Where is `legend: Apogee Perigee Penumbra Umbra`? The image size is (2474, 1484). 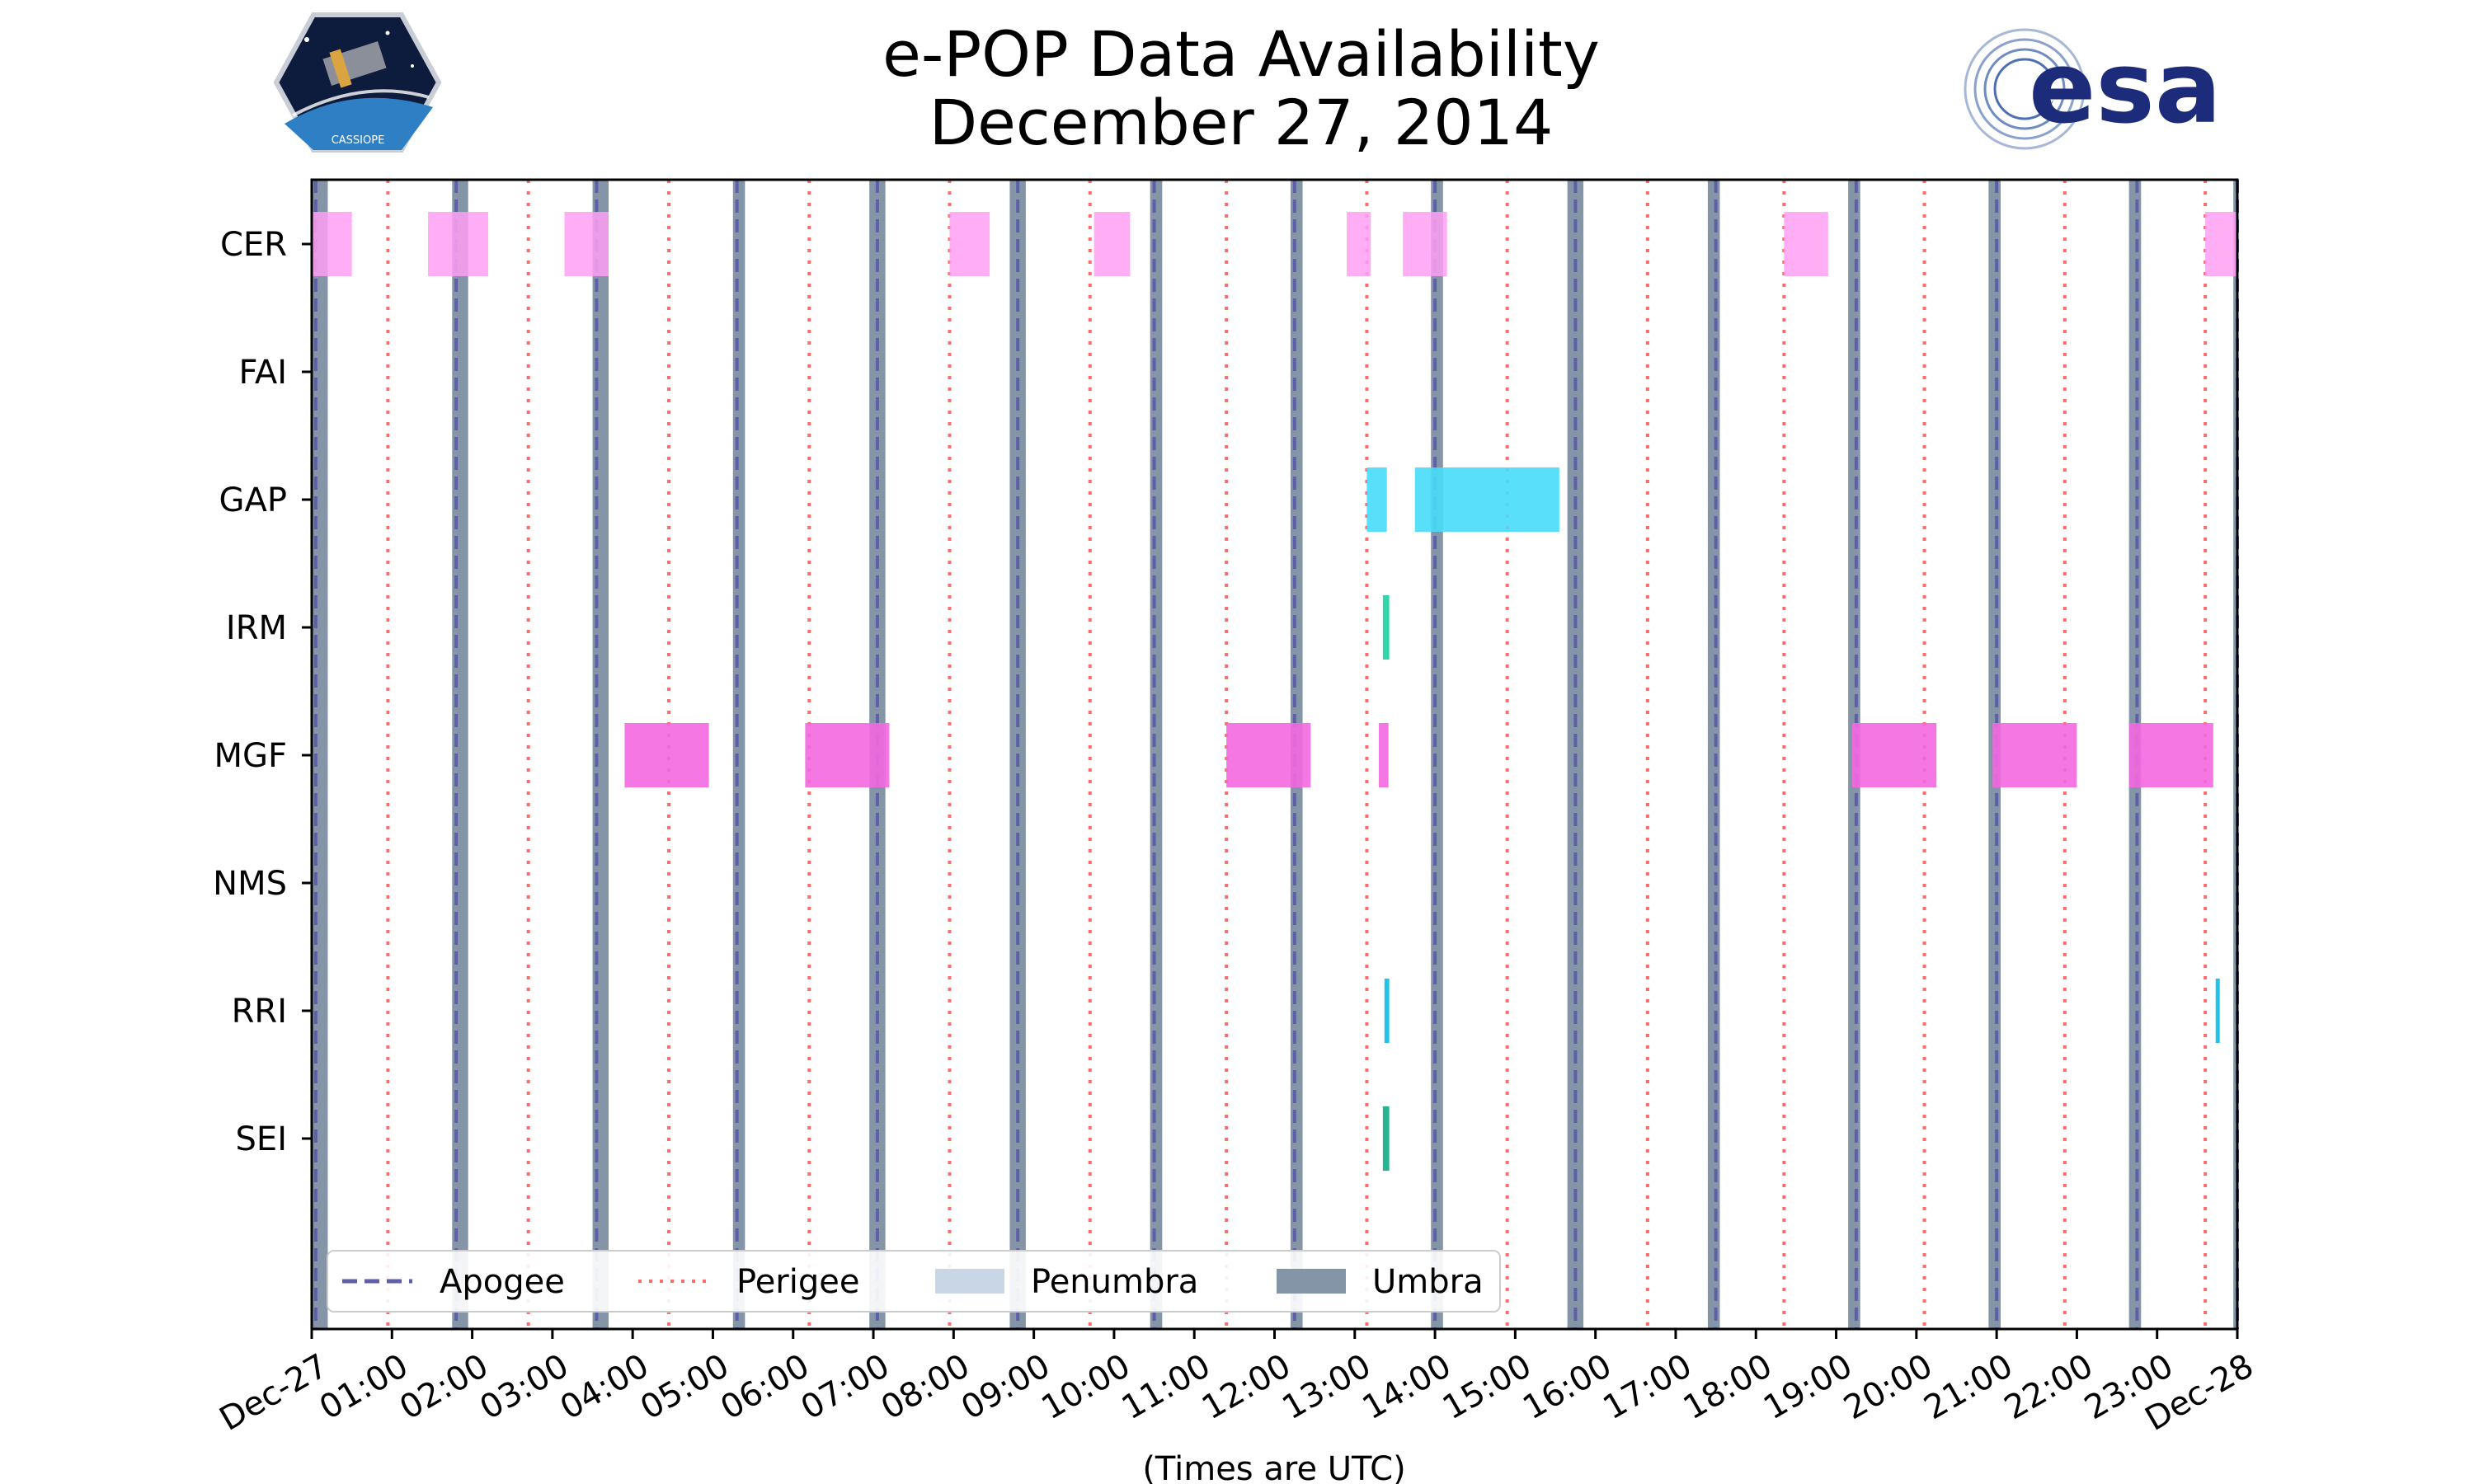 legend: Apogee Perigee Penumbra Umbra is located at coordinates (914, 1281).